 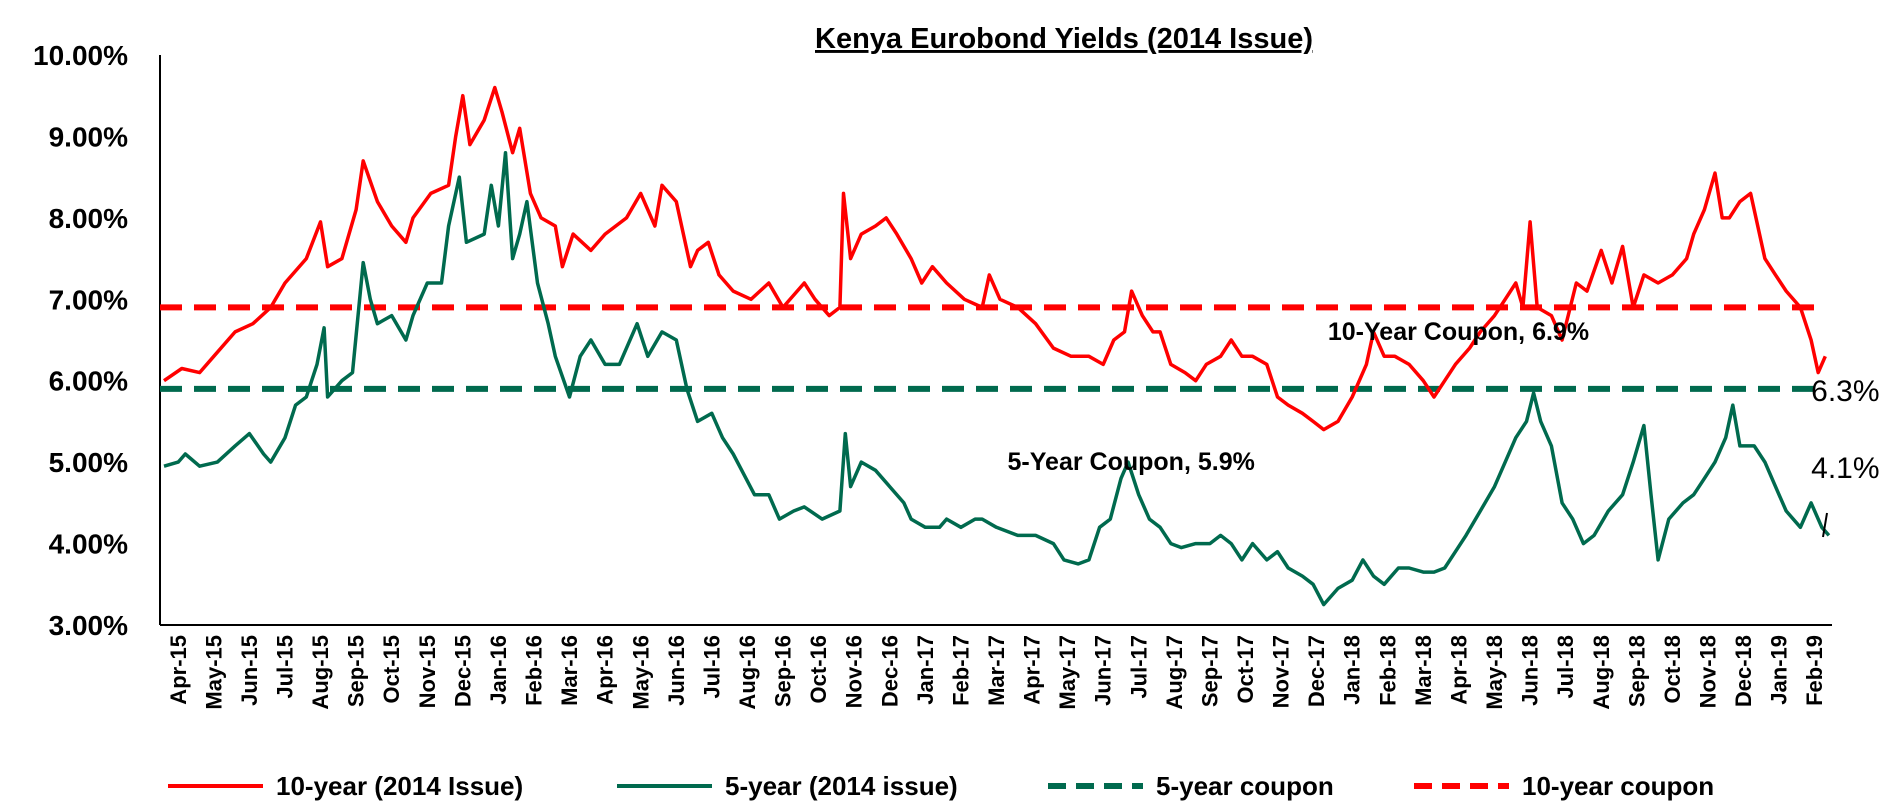 I want to click on end-value-label: 4.1%, so click(x=1845, y=468).